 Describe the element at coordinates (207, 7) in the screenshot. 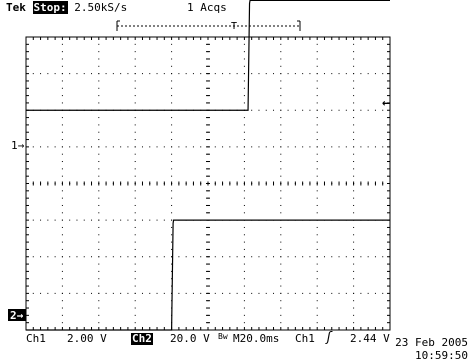

I see `acquisition-count: 1 Acqs` at that location.